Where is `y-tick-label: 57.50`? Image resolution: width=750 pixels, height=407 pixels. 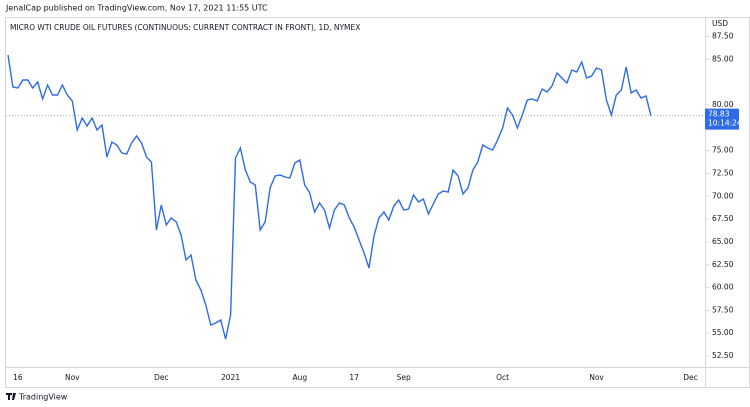 y-tick-label: 57.50 is located at coordinates (723, 309).